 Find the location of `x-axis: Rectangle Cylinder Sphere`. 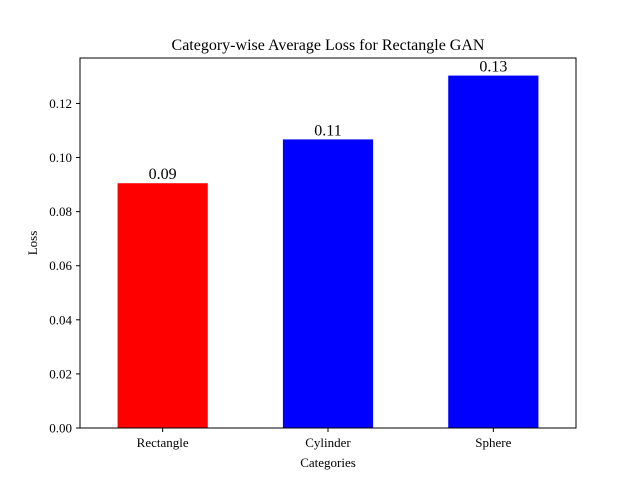

x-axis: Rectangle Cylinder Sphere is located at coordinates (324, 439).